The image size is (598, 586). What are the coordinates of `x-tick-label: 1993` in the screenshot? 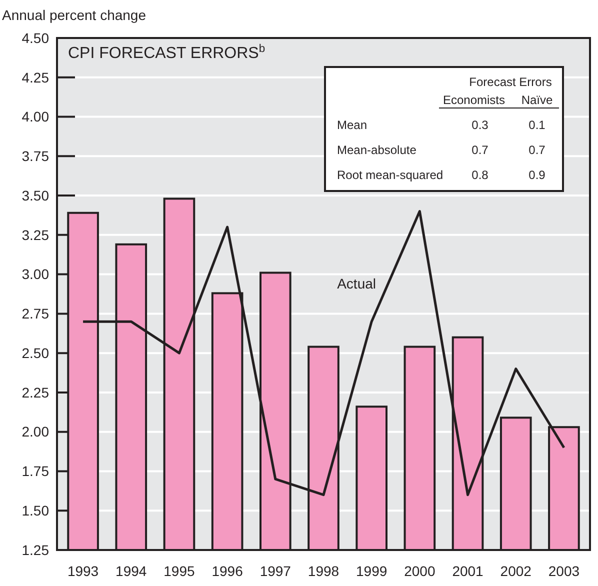 It's located at (83, 571).